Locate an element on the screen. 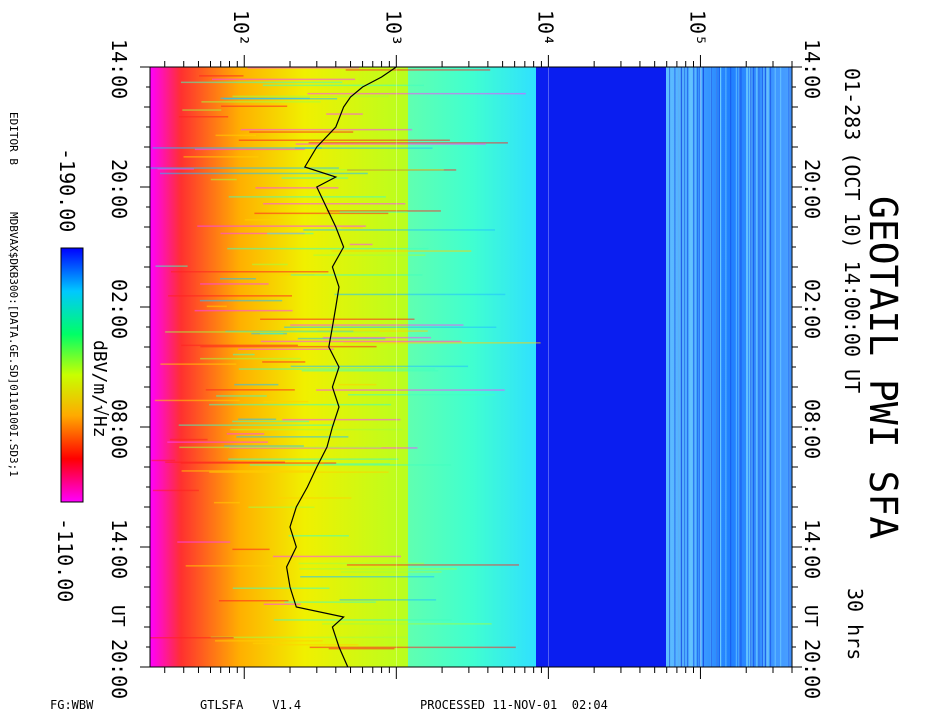  y-tick-label-left: 14:00 is located at coordinates (119, 549).